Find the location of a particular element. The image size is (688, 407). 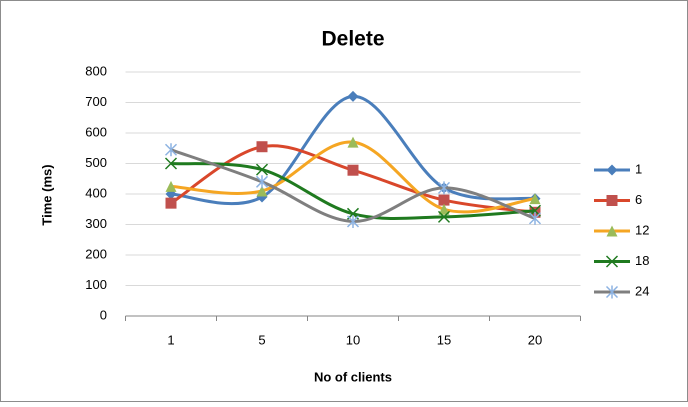

y-tick-label: 700 is located at coordinates (96, 101).